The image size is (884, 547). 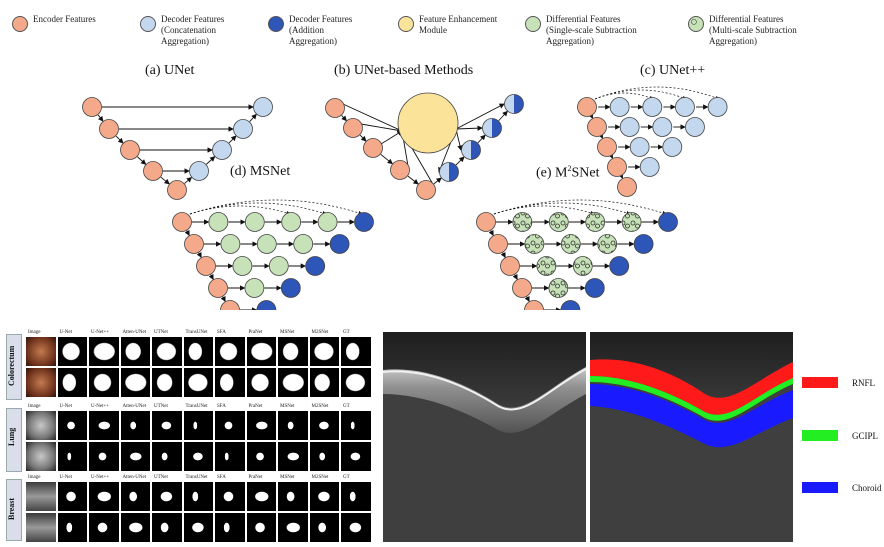 What do you see at coordinates (864, 383) in the screenshot?
I see `oct-legend-label: RNFL` at bounding box center [864, 383].